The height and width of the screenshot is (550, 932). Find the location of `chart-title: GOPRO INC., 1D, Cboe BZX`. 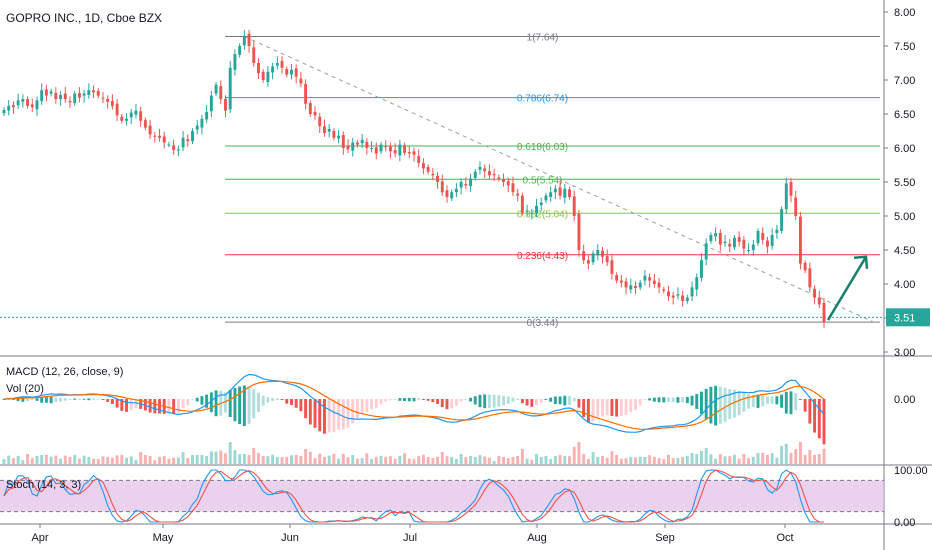

chart-title: GOPRO INC., 1D, Cboe BZX is located at coordinates (84, 18).